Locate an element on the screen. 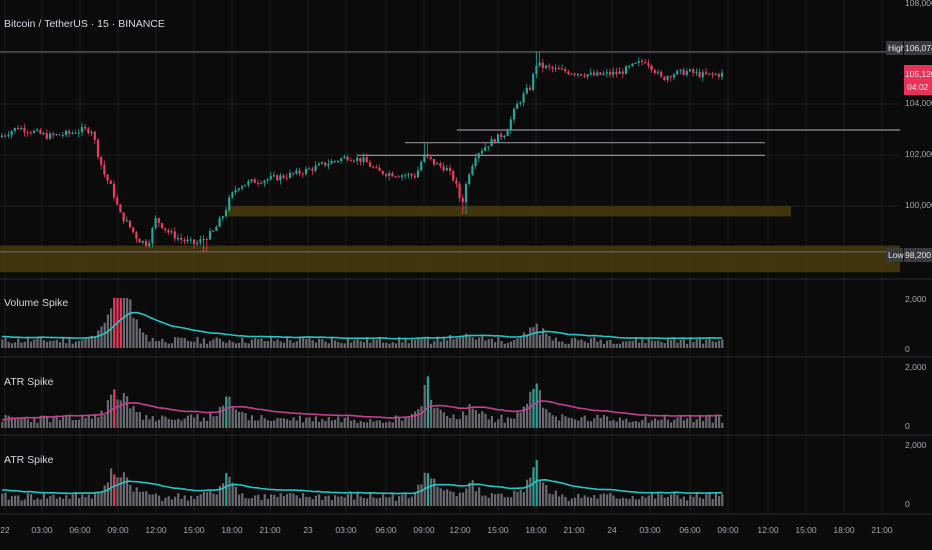 Image resolution: width=932 pixels, height=550 pixels. supply-demand-zone is located at coordinates (450, 259).